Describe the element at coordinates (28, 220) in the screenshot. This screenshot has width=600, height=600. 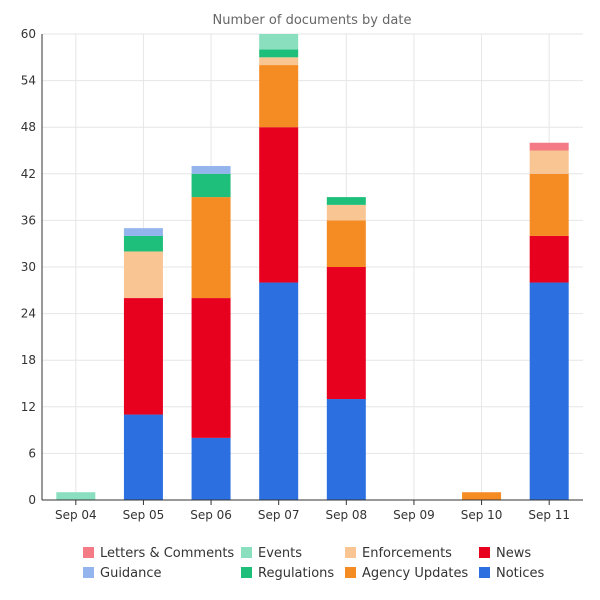
I see `y-tick-label: 36` at that location.